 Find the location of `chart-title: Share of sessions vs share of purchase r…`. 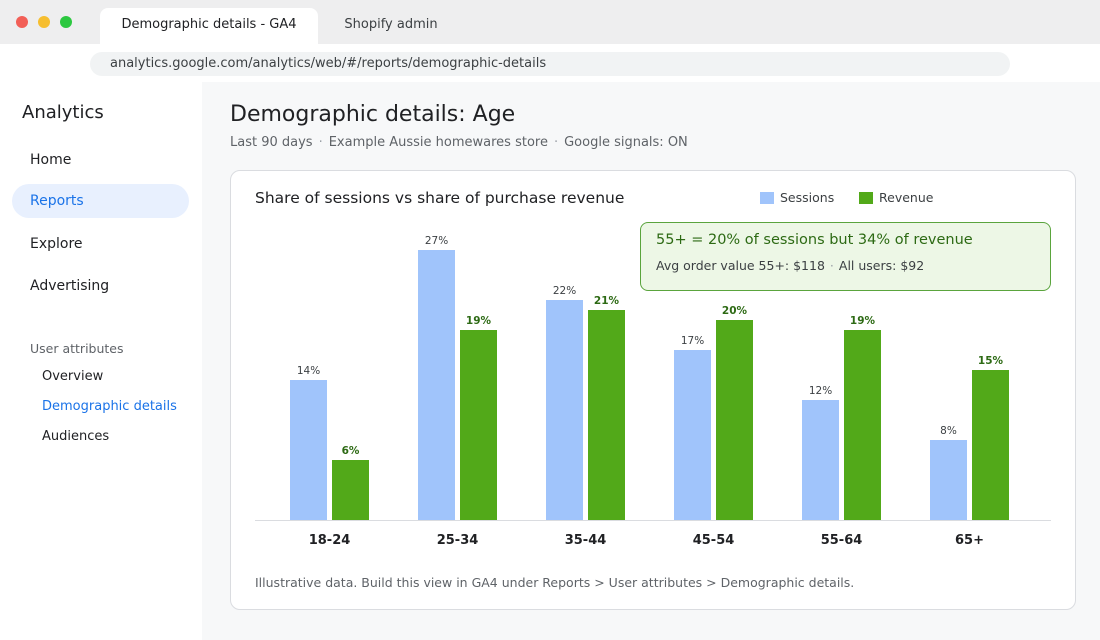

chart-title: Share of sessions vs share of purchase r… is located at coordinates (440, 198).